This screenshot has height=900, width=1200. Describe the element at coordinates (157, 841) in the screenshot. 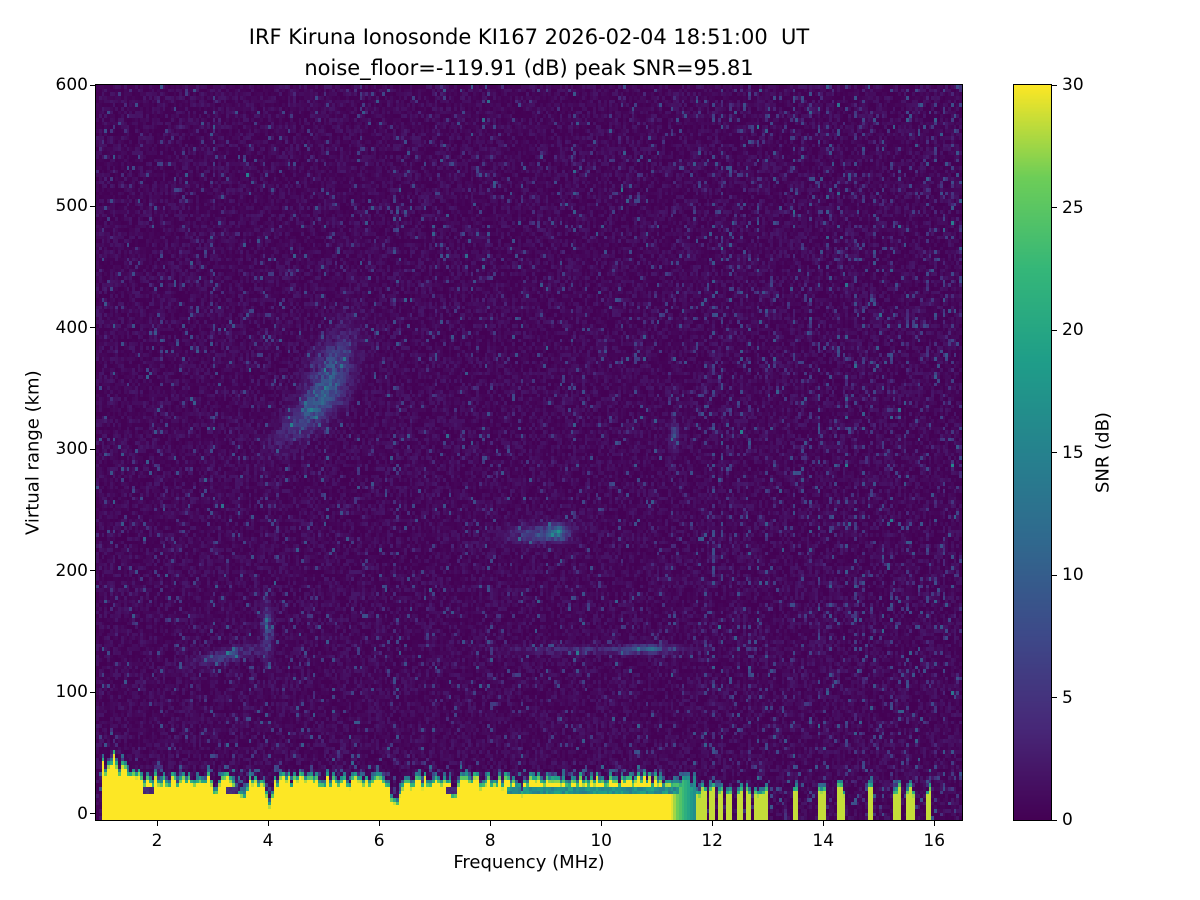

I see `x-tick-label: 2` at that location.